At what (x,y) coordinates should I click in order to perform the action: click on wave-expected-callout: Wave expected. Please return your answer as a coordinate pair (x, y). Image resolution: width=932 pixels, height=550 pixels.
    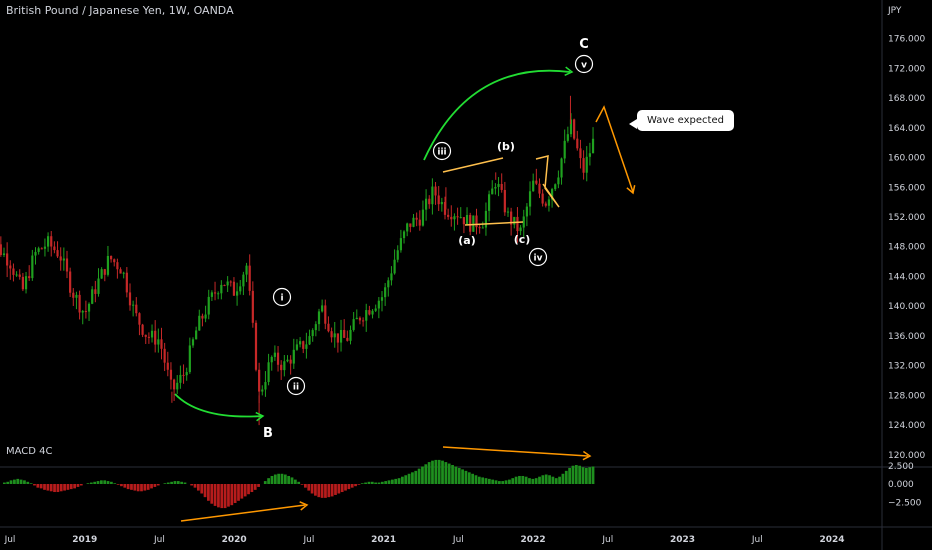
    Looking at the image, I should click on (681, 120).